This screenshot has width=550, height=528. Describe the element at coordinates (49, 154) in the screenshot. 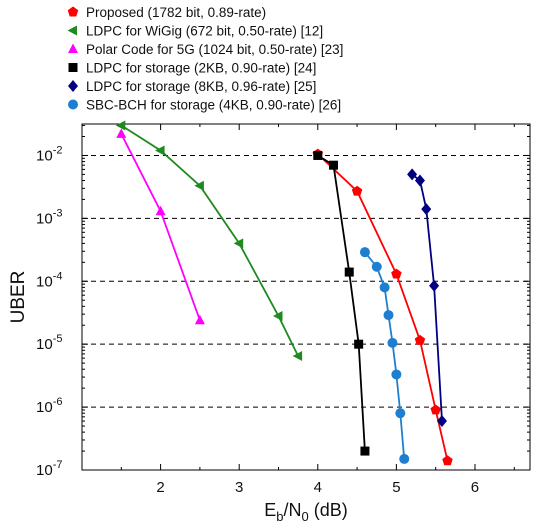

I see `y-tick-label: 10⁻²` at that location.